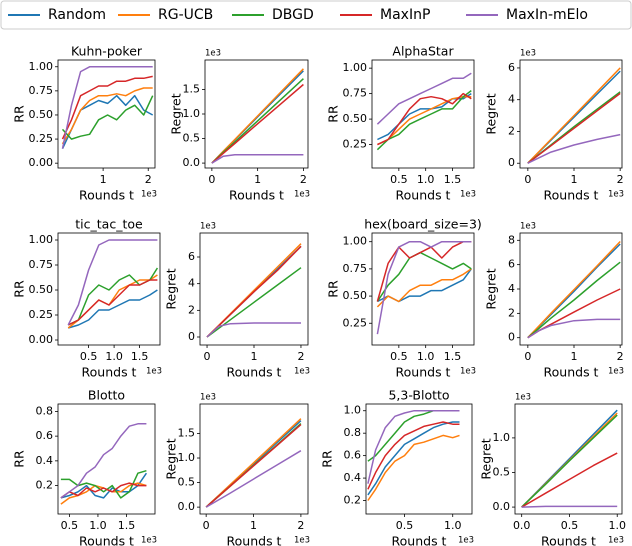 This screenshot has height=546, width=632. I want to click on legend-label: MaxIn-mElo, so click(547, 15).